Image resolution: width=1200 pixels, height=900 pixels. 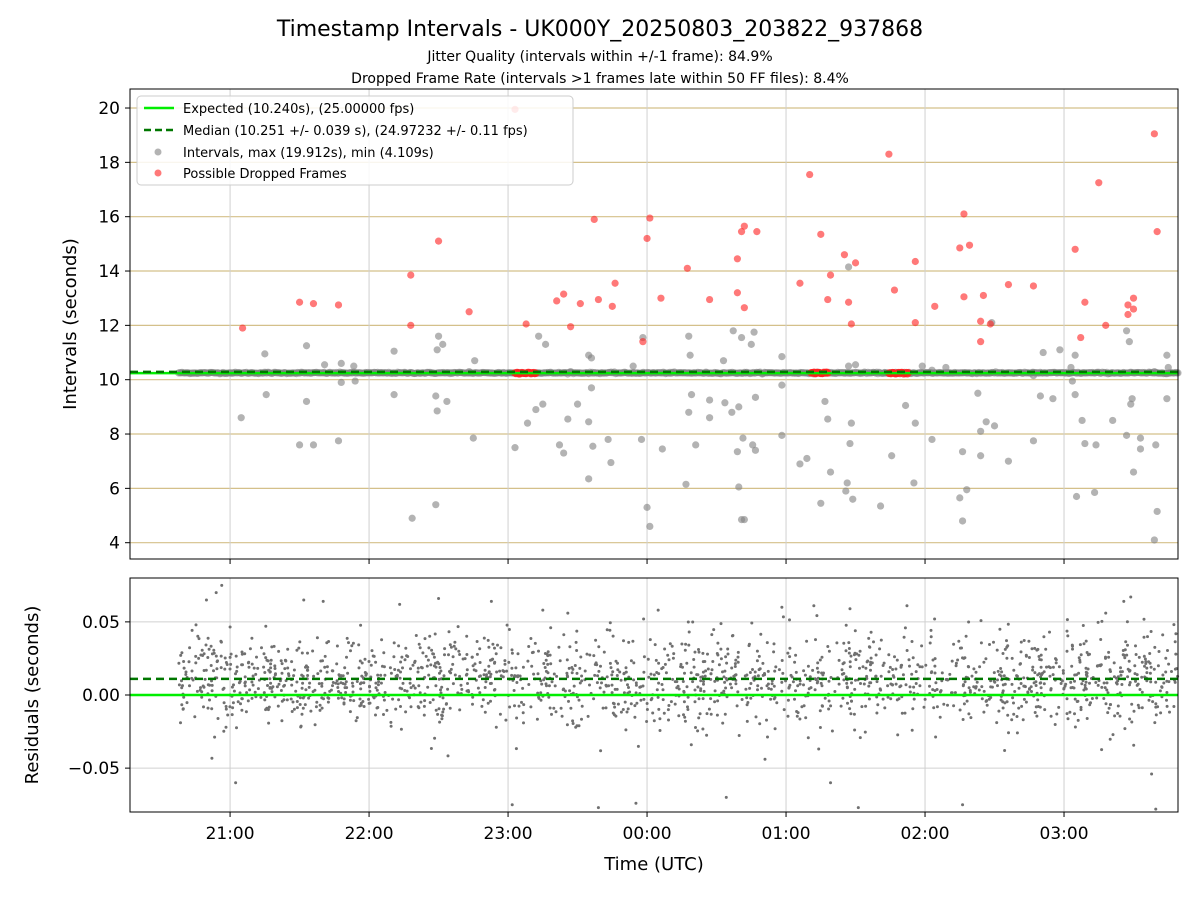 What do you see at coordinates (94, 769) in the screenshot?
I see `residuals-y-tick-label: −0.05` at bounding box center [94, 769].